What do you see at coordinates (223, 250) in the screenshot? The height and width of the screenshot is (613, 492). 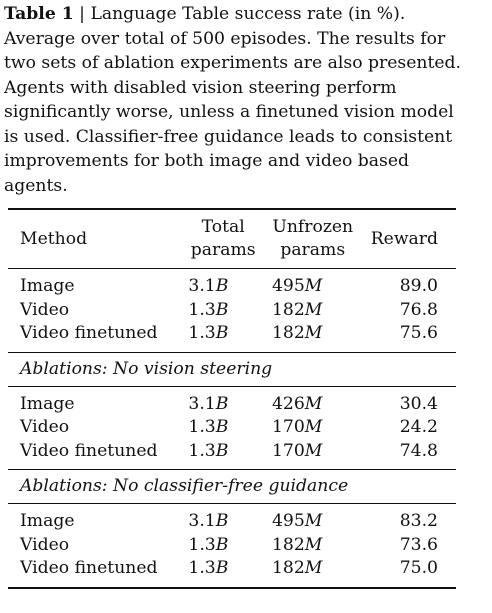 I see `header-total-line2: params` at bounding box center [223, 250].